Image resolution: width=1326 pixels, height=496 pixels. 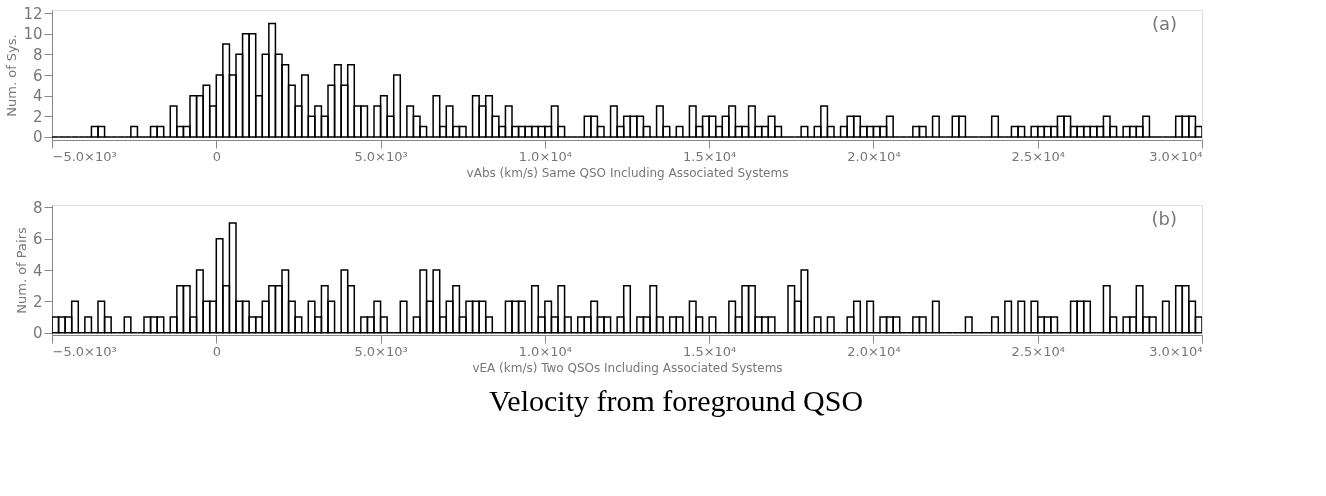 What do you see at coordinates (33, 13) in the screenshot?
I see `y-tick-label: 12` at bounding box center [33, 13].